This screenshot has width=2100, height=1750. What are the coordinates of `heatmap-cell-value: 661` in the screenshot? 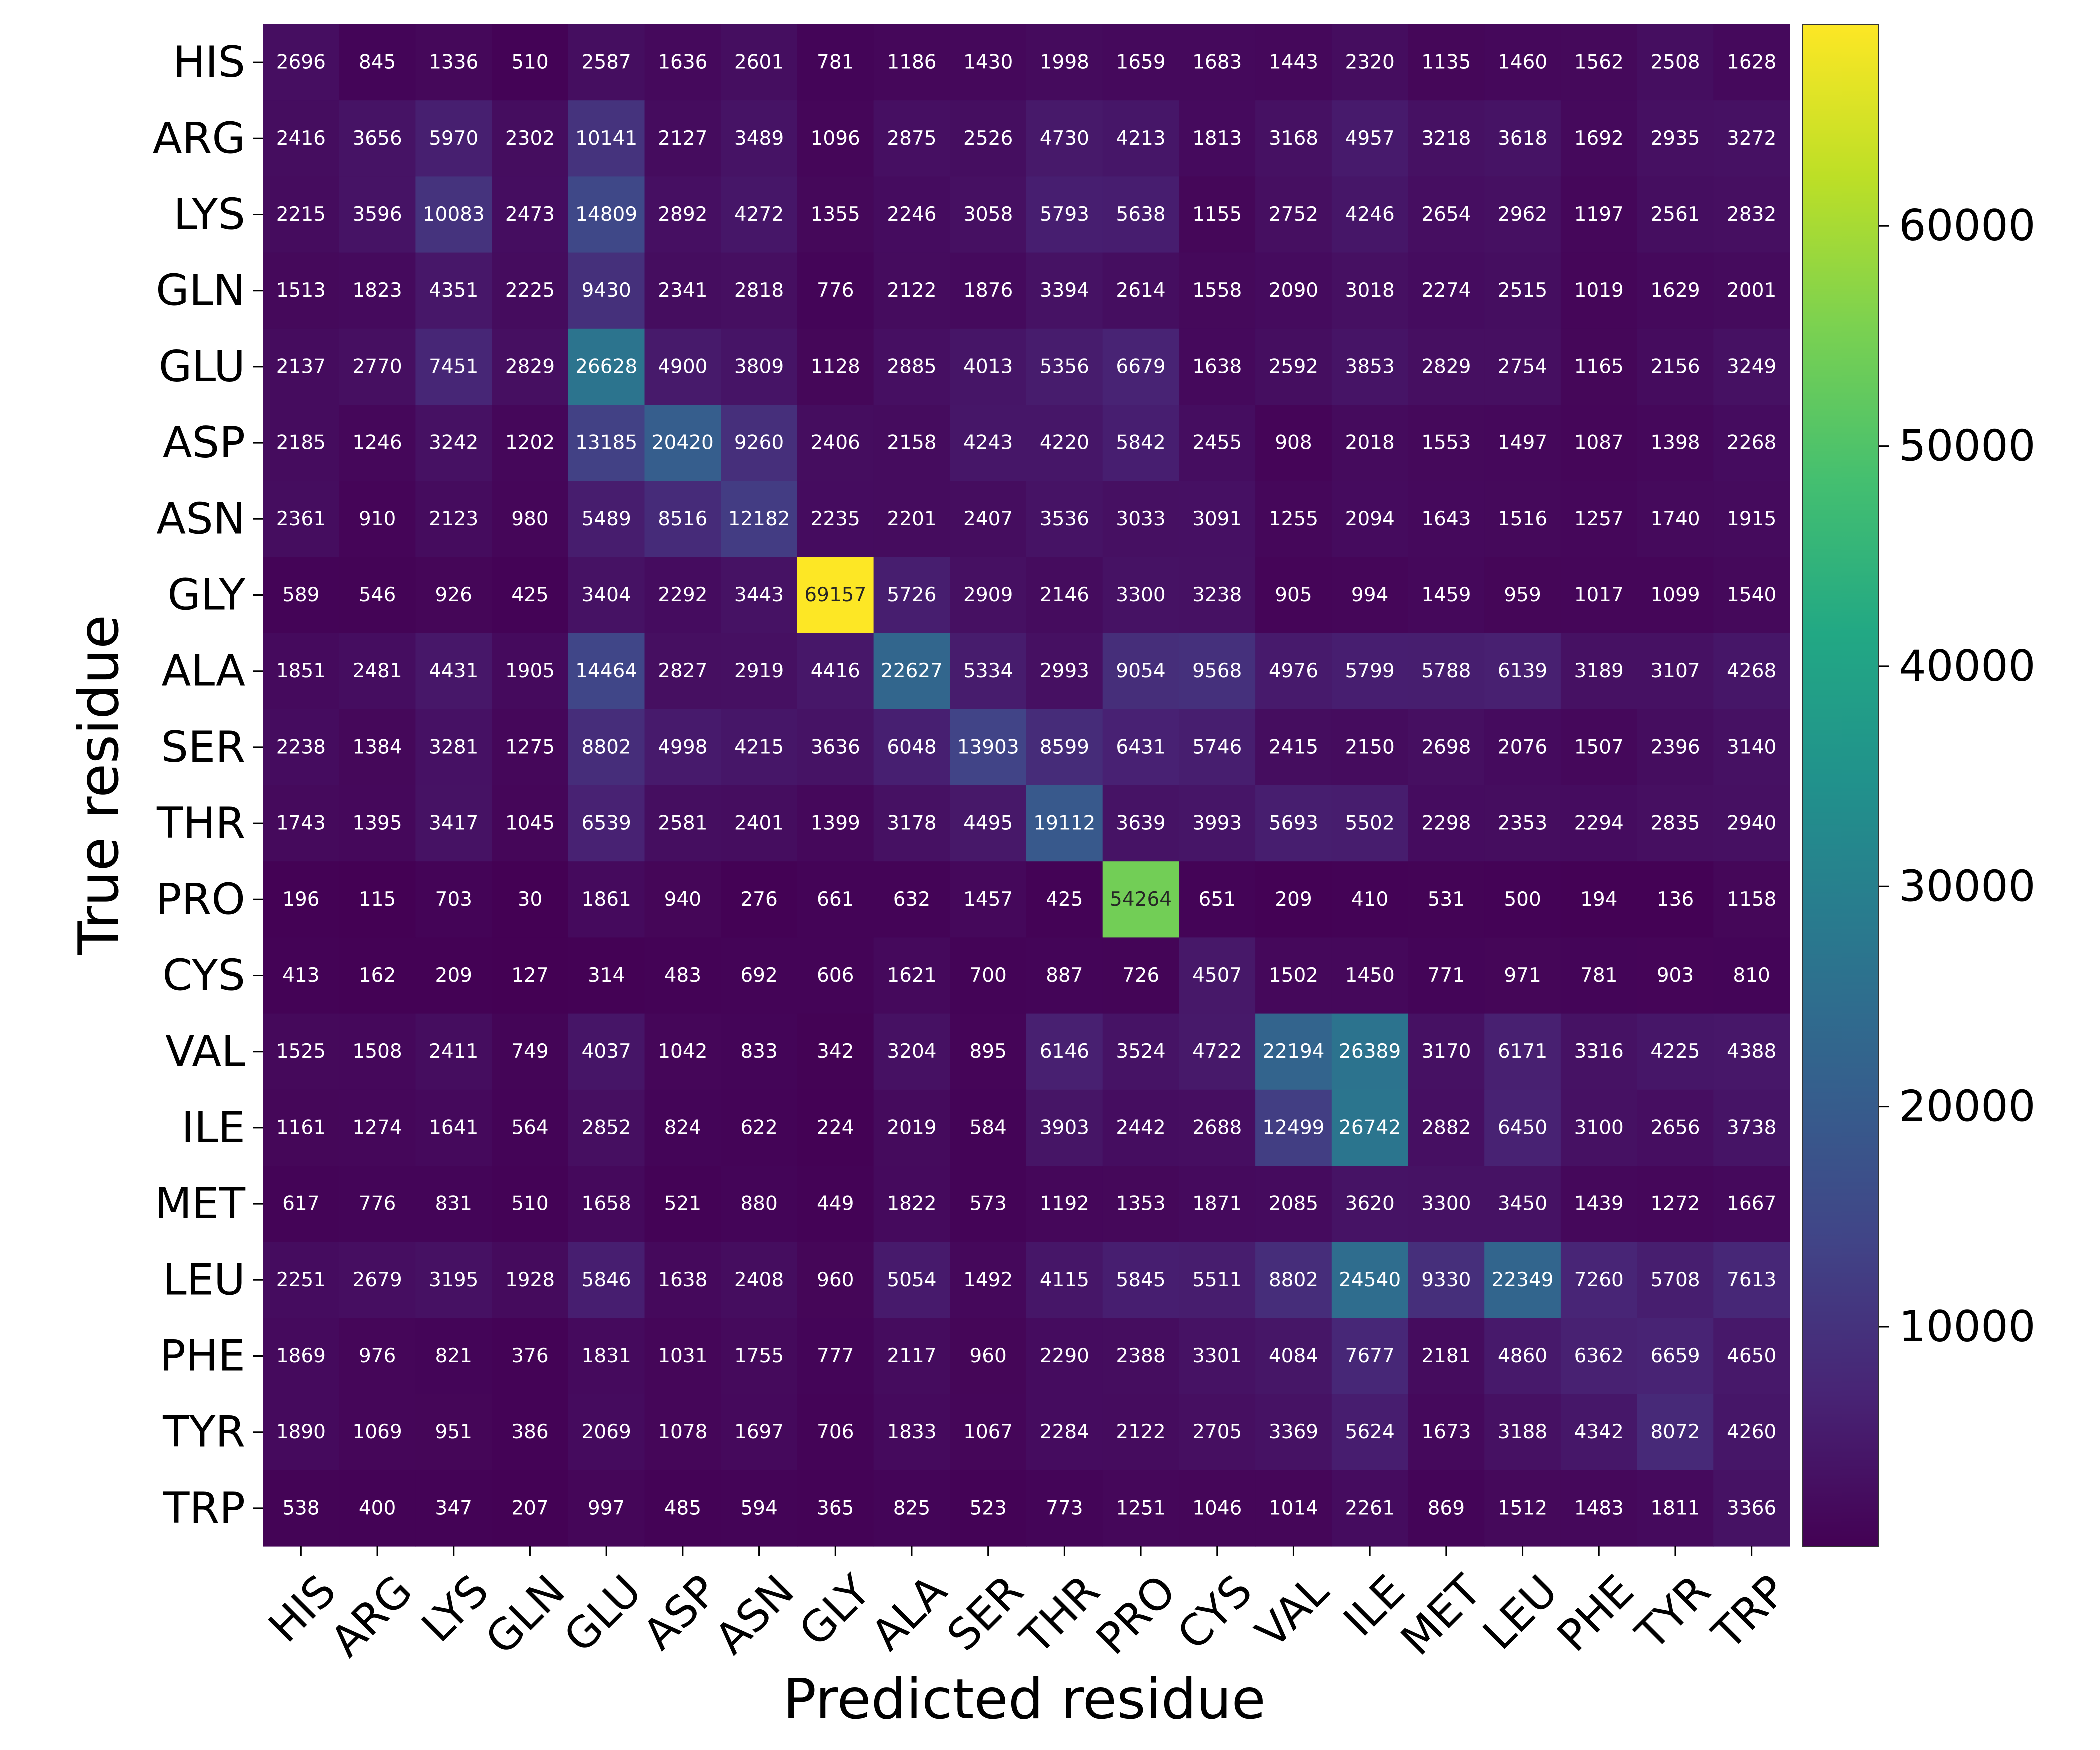 It's located at (835, 899).